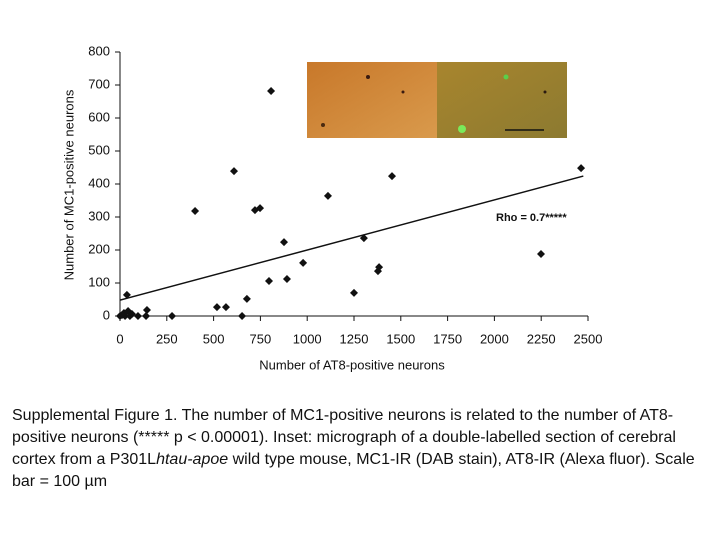  Describe the element at coordinates (214, 338) in the screenshot. I see `x-tick-label: 500` at that location.